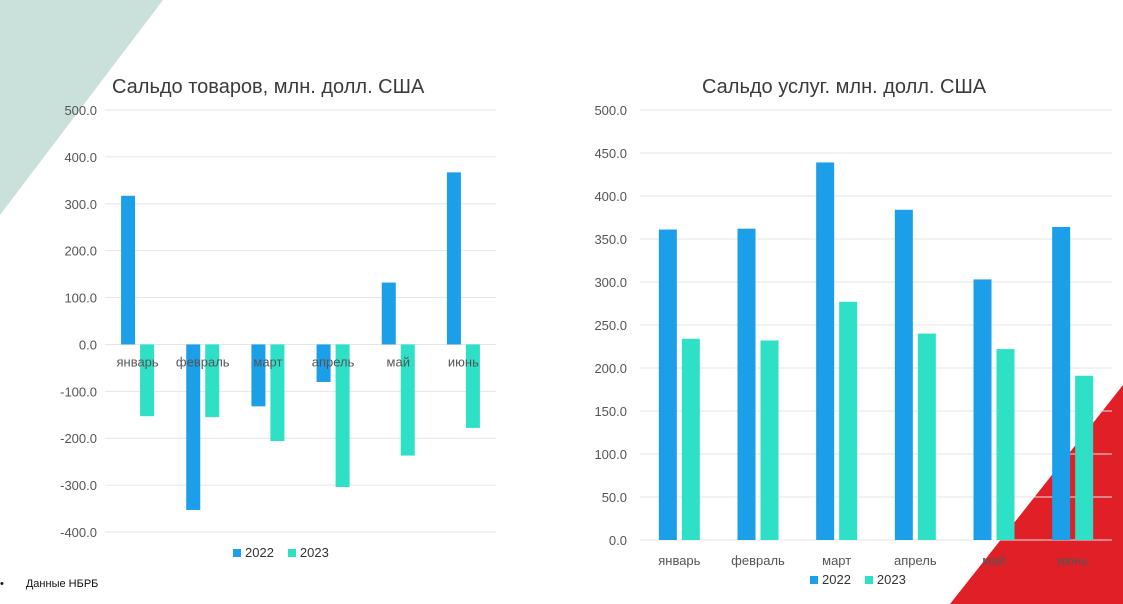  What do you see at coordinates (78, 438) in the screenshot?
I see `y-tick-label: -200.0` at bounding box center [78, 438].